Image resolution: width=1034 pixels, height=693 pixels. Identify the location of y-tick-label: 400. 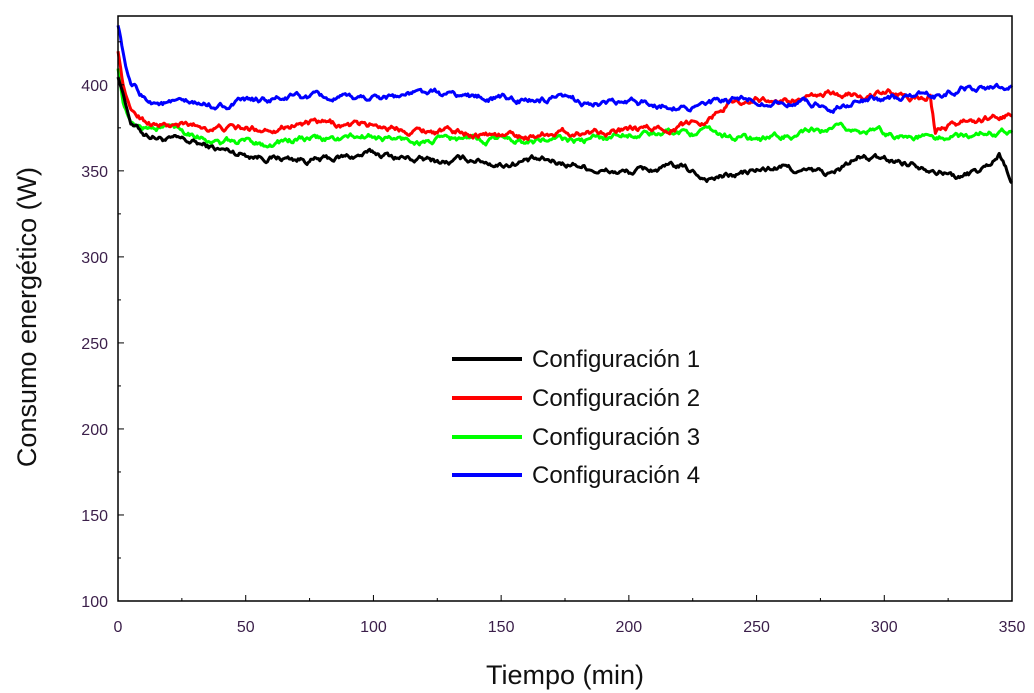
(94, 86).